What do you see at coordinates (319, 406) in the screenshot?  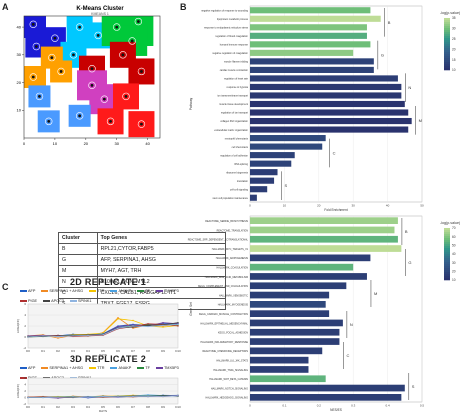 I see `x-tick-label: 0.2` at bounding box center [319, 406].